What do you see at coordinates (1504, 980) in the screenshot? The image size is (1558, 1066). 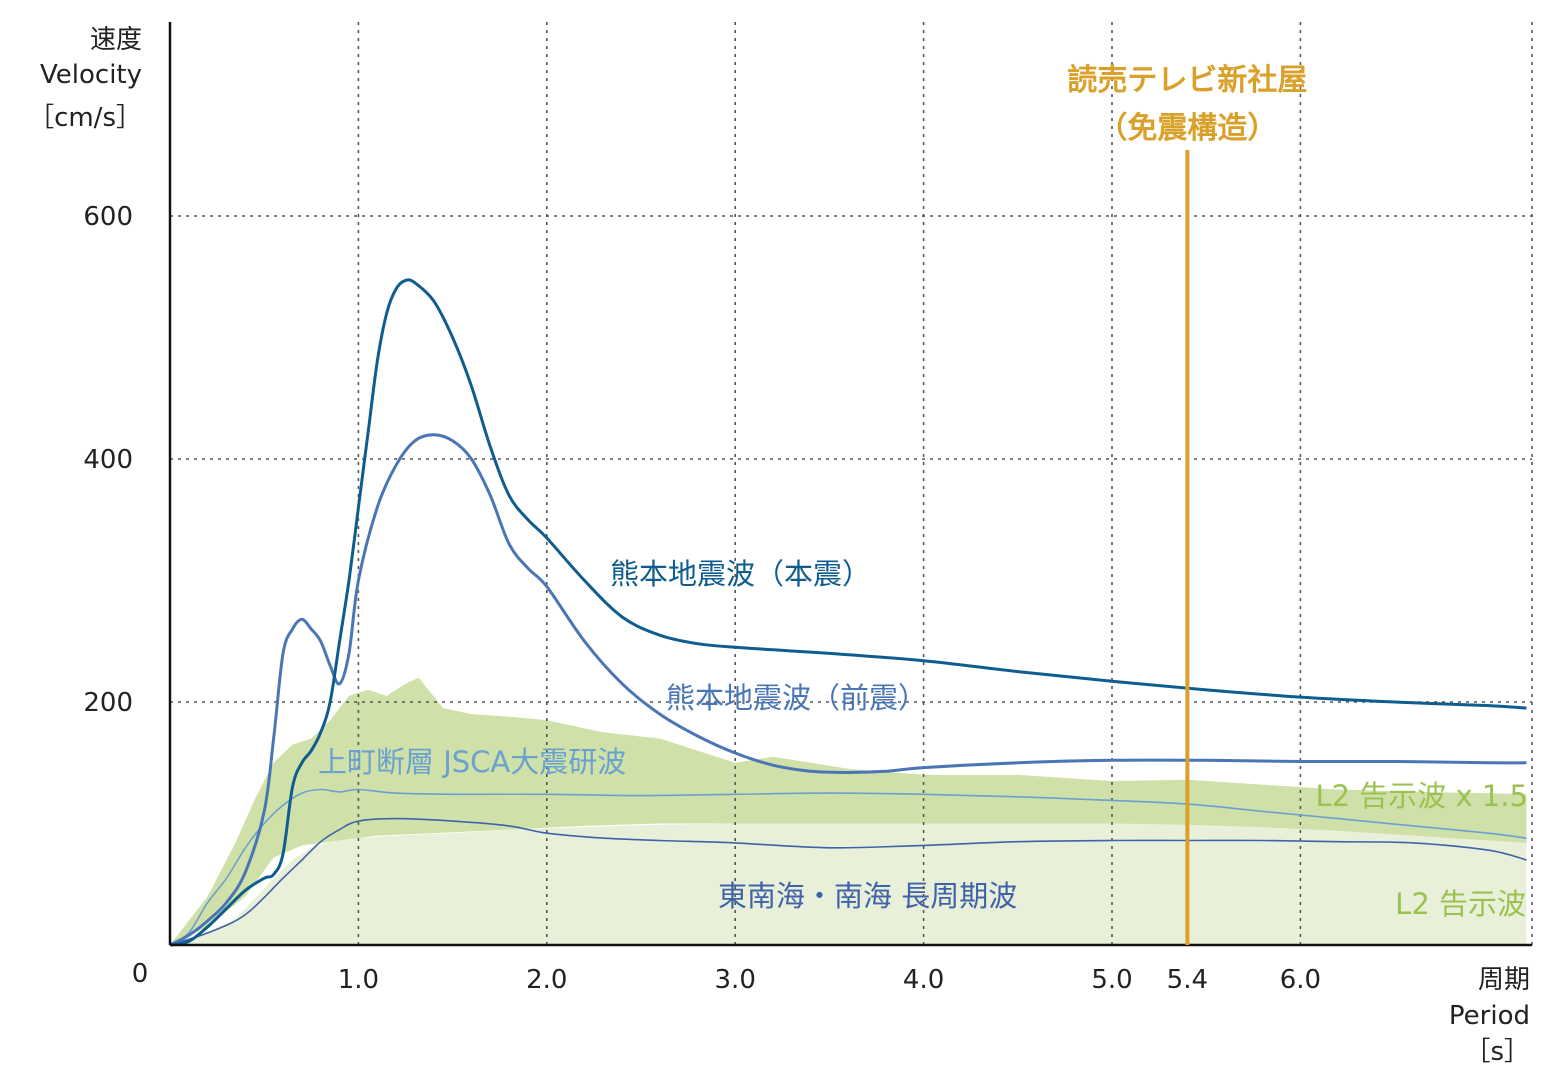 I see `x-axis-title-line-1: 周期` at bounding box center [1504, 980].